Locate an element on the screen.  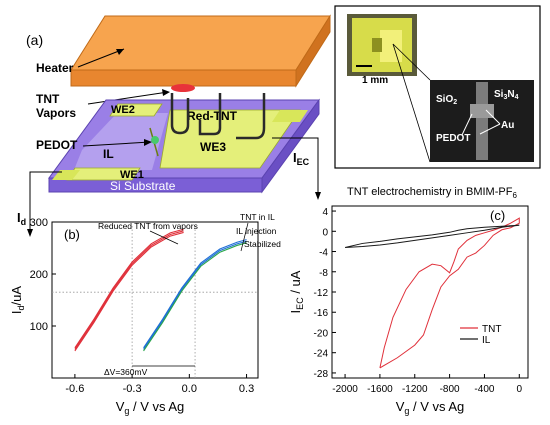
iec-lead is located at coordinates (295, 166).